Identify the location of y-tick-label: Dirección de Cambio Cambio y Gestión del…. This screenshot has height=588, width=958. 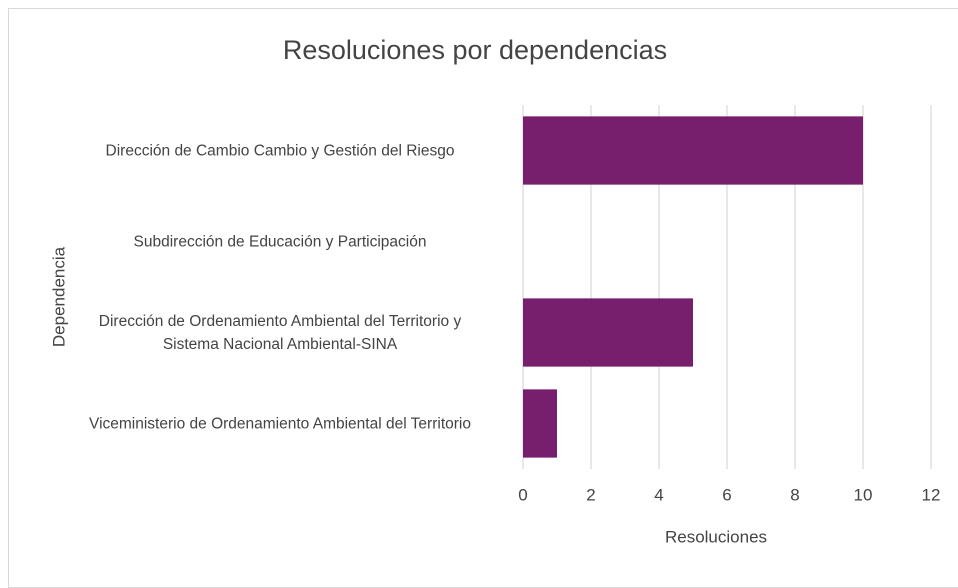
(280, 150).